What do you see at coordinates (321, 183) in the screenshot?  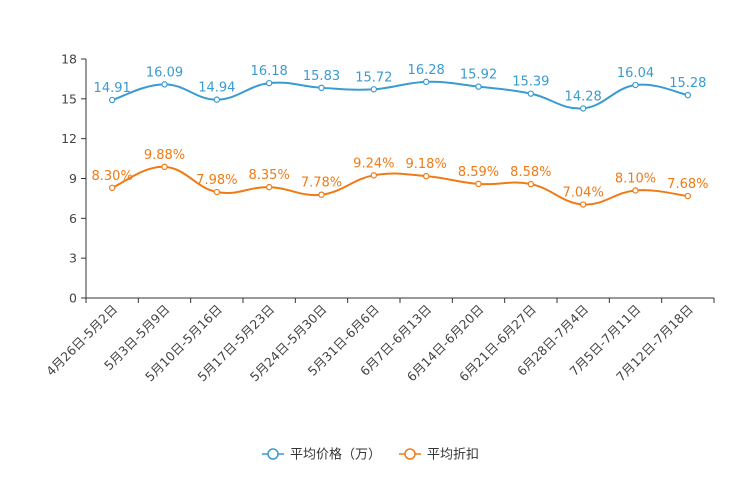 I see `data-label: 7.78%` at bounding box center [321, 183].